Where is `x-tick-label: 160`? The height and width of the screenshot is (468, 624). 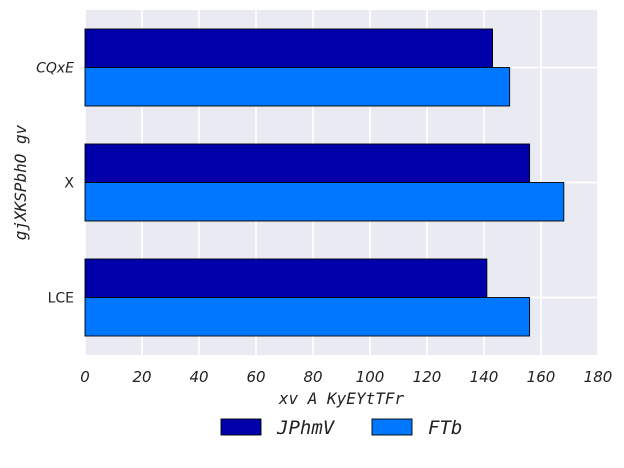 x-tick-label: 160 is located at coordinates (541, 377).